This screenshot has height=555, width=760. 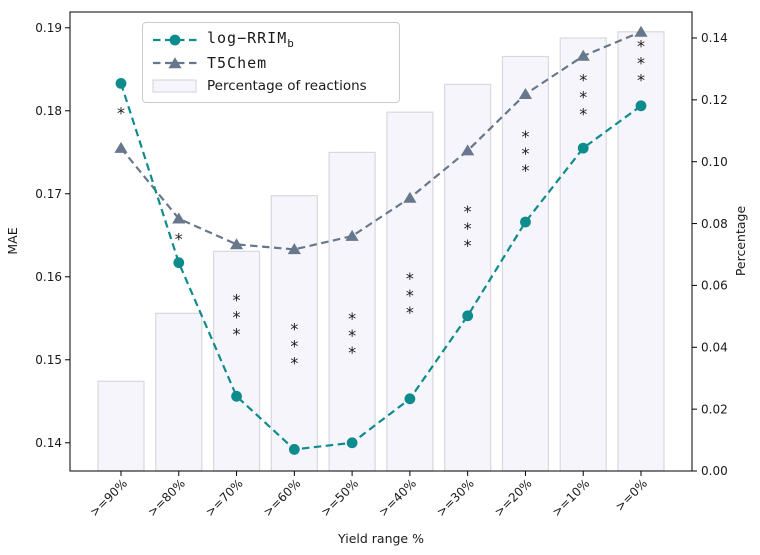 What do you see at coordinates (237, 62) in the screenshot?
I see `legend-label: T5Chem` at bounding box center [237, 62].